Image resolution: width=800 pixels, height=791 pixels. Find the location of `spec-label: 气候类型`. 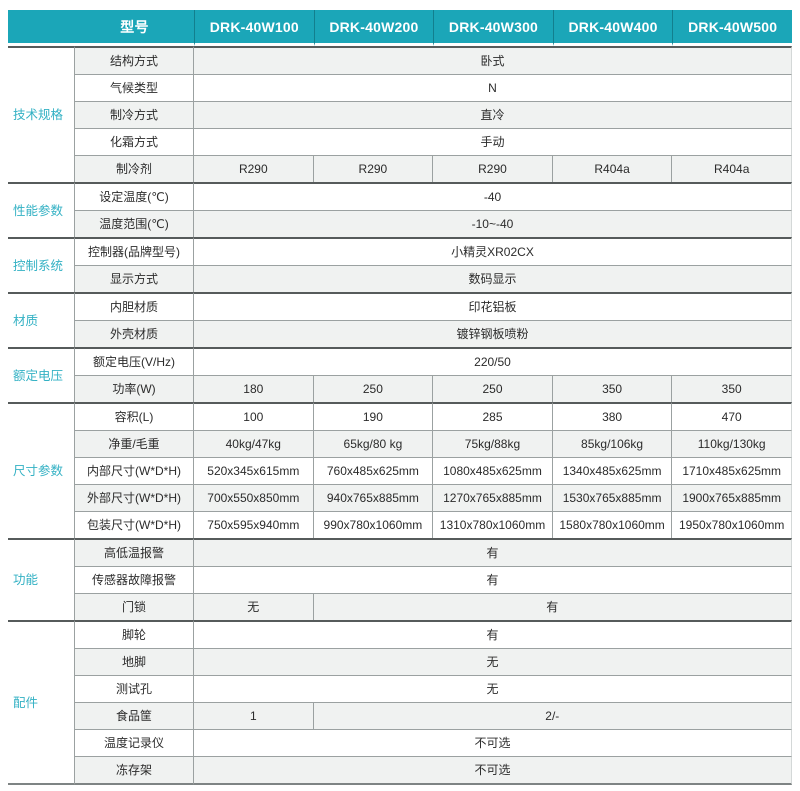

spec-label: 气候类型 is located at coordinates (134, 87).